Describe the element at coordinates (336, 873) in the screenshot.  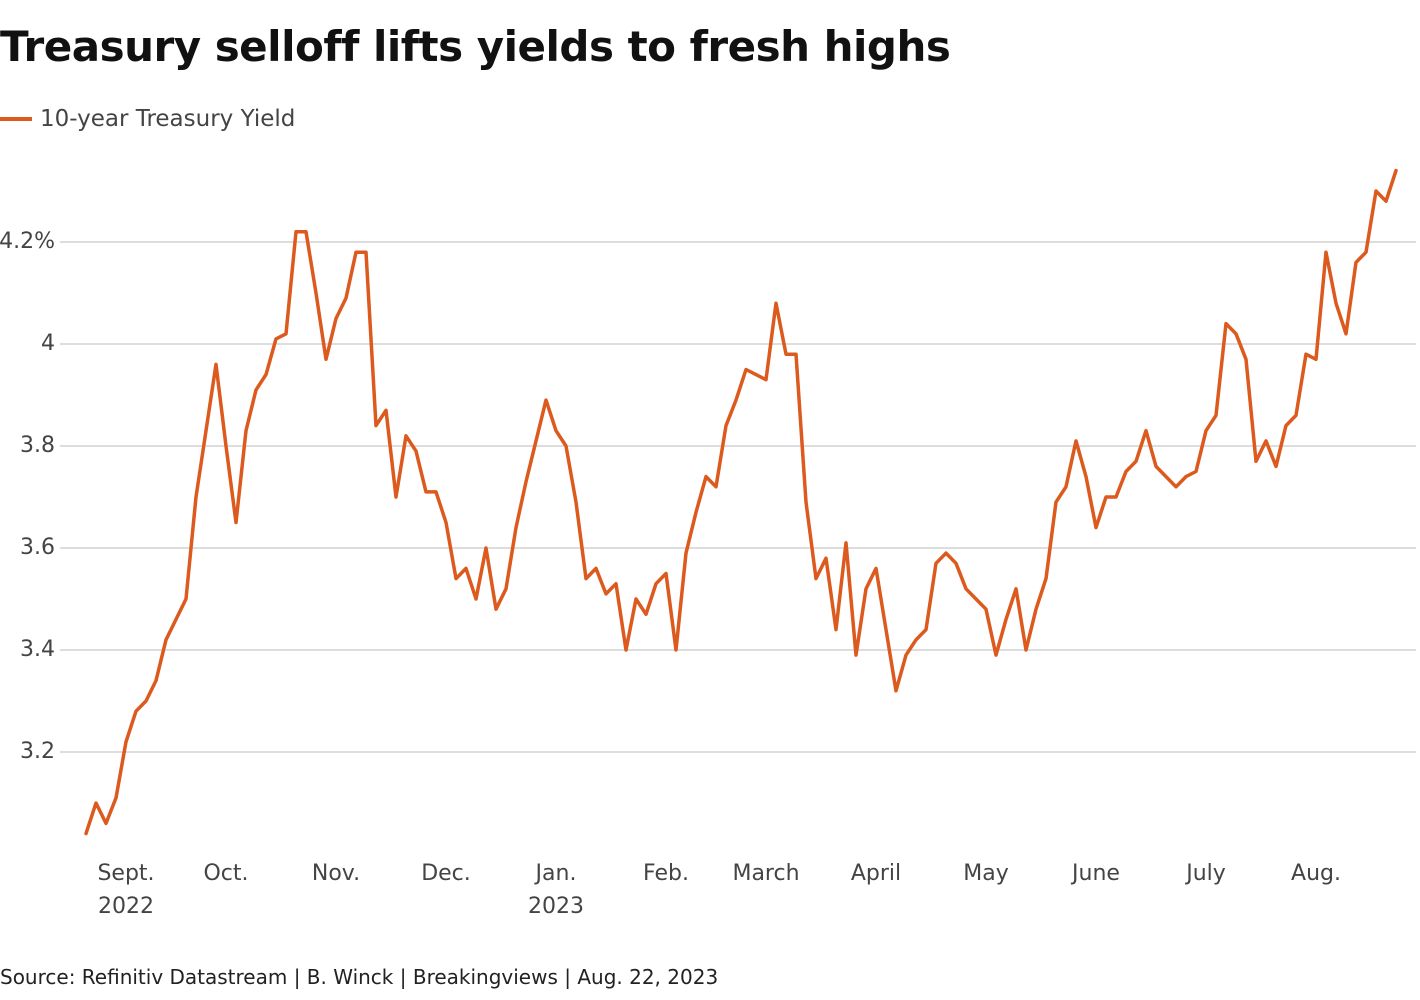
I see `x-tick-label: Nov.` at that location.